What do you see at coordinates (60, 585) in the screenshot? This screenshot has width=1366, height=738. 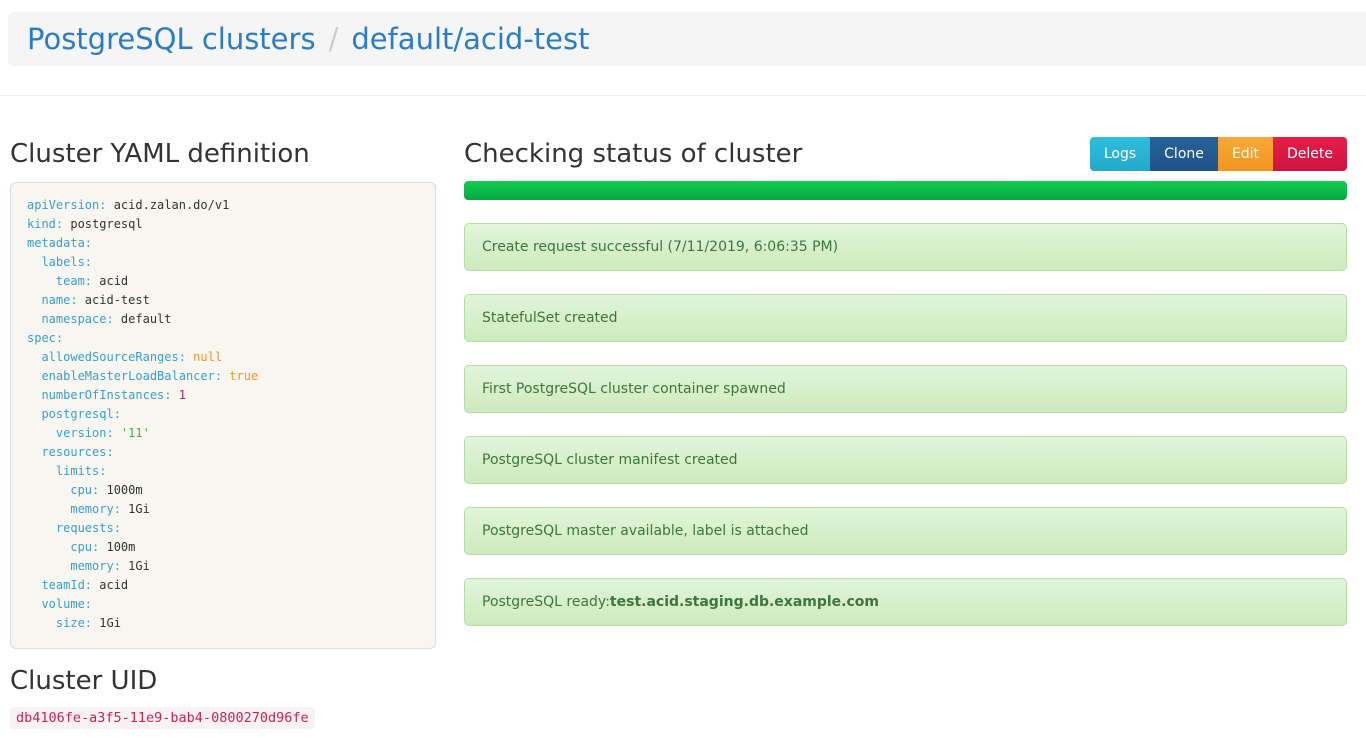 I see `yaml-token: teamId:` at bounding box center [60, 585].